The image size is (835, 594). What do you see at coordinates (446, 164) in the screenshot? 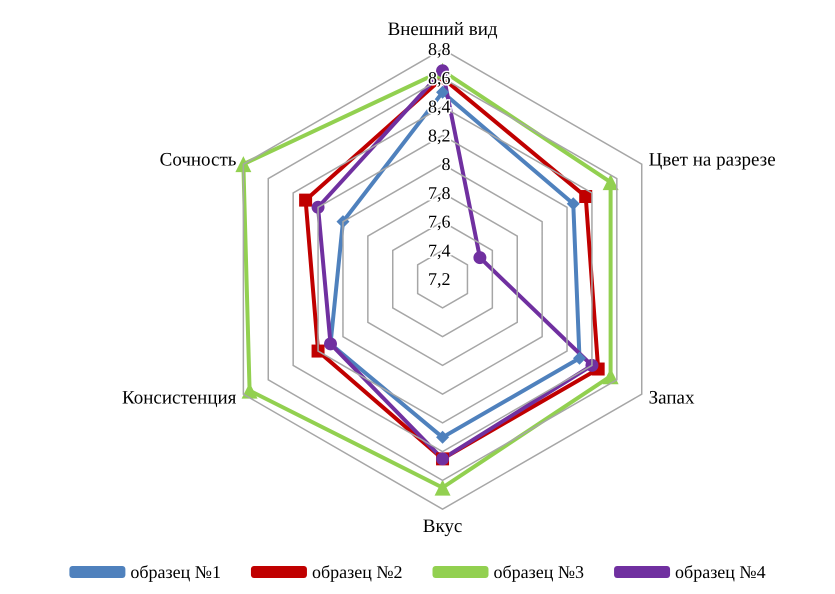
I see `y-tick-label: 8` at bounding box center [446, 164].